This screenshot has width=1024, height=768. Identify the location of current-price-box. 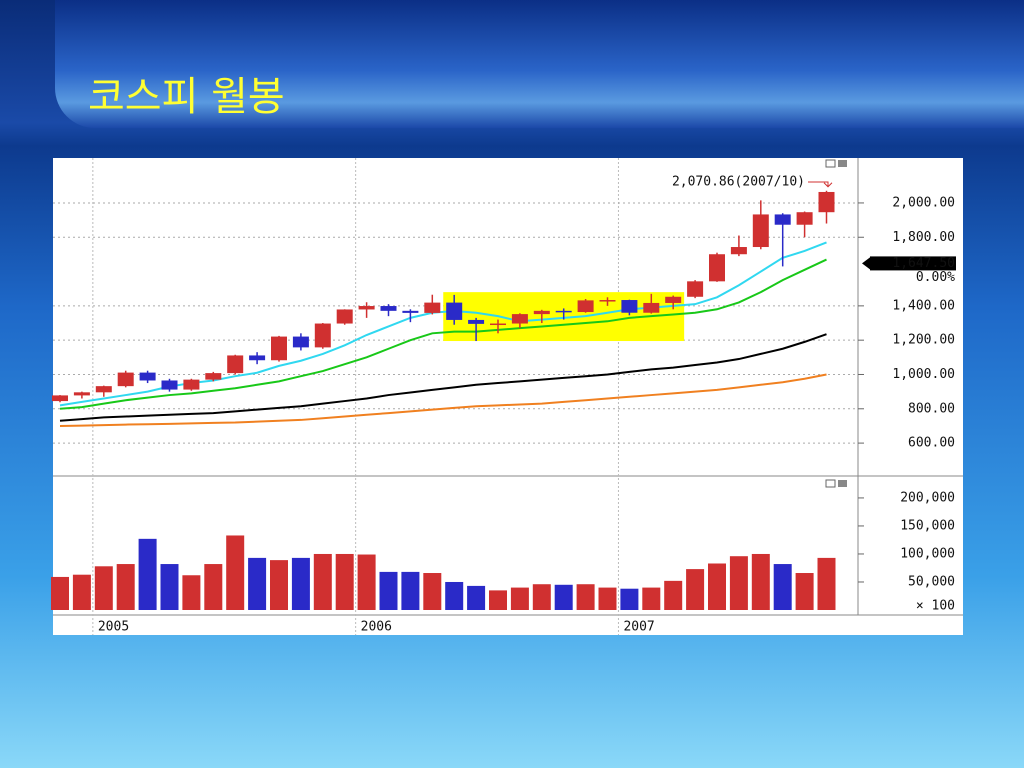
(913, 263).